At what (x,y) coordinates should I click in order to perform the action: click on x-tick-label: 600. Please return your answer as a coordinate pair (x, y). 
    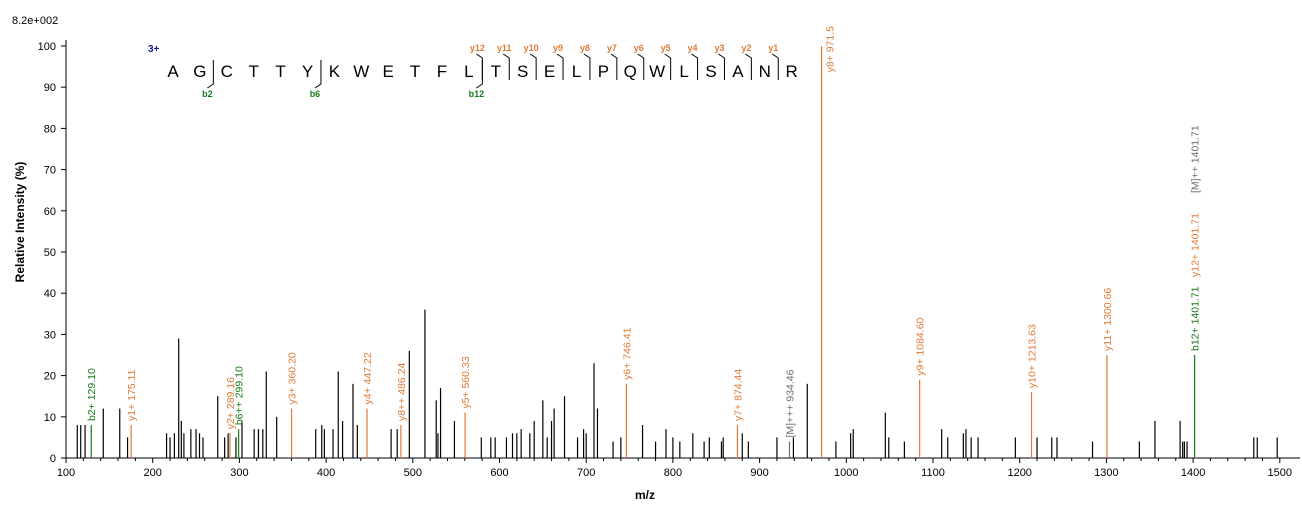
    Looking at the image, I should click on (499, 473).